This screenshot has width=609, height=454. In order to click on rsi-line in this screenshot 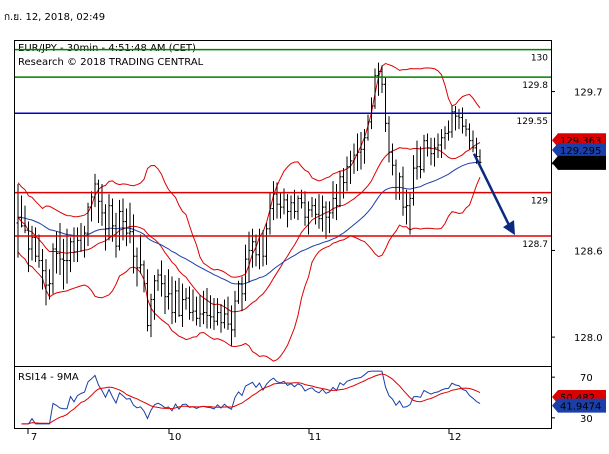, I will do `click(251, 397)`.